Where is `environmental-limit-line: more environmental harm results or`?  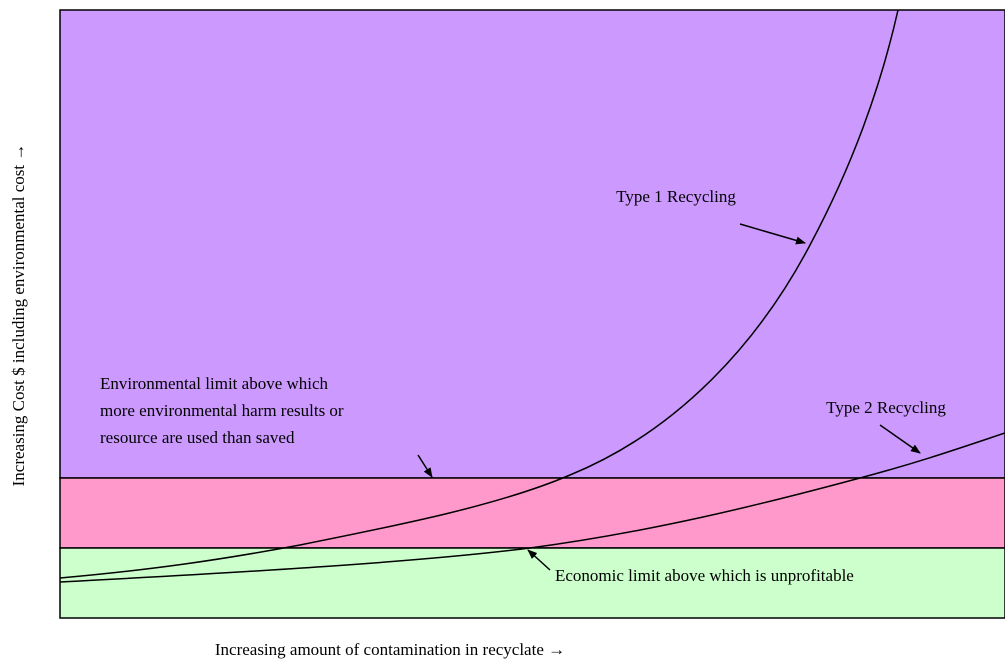
environmental-limit-line: more environmental harm results or is located at coordinates (222, 410).